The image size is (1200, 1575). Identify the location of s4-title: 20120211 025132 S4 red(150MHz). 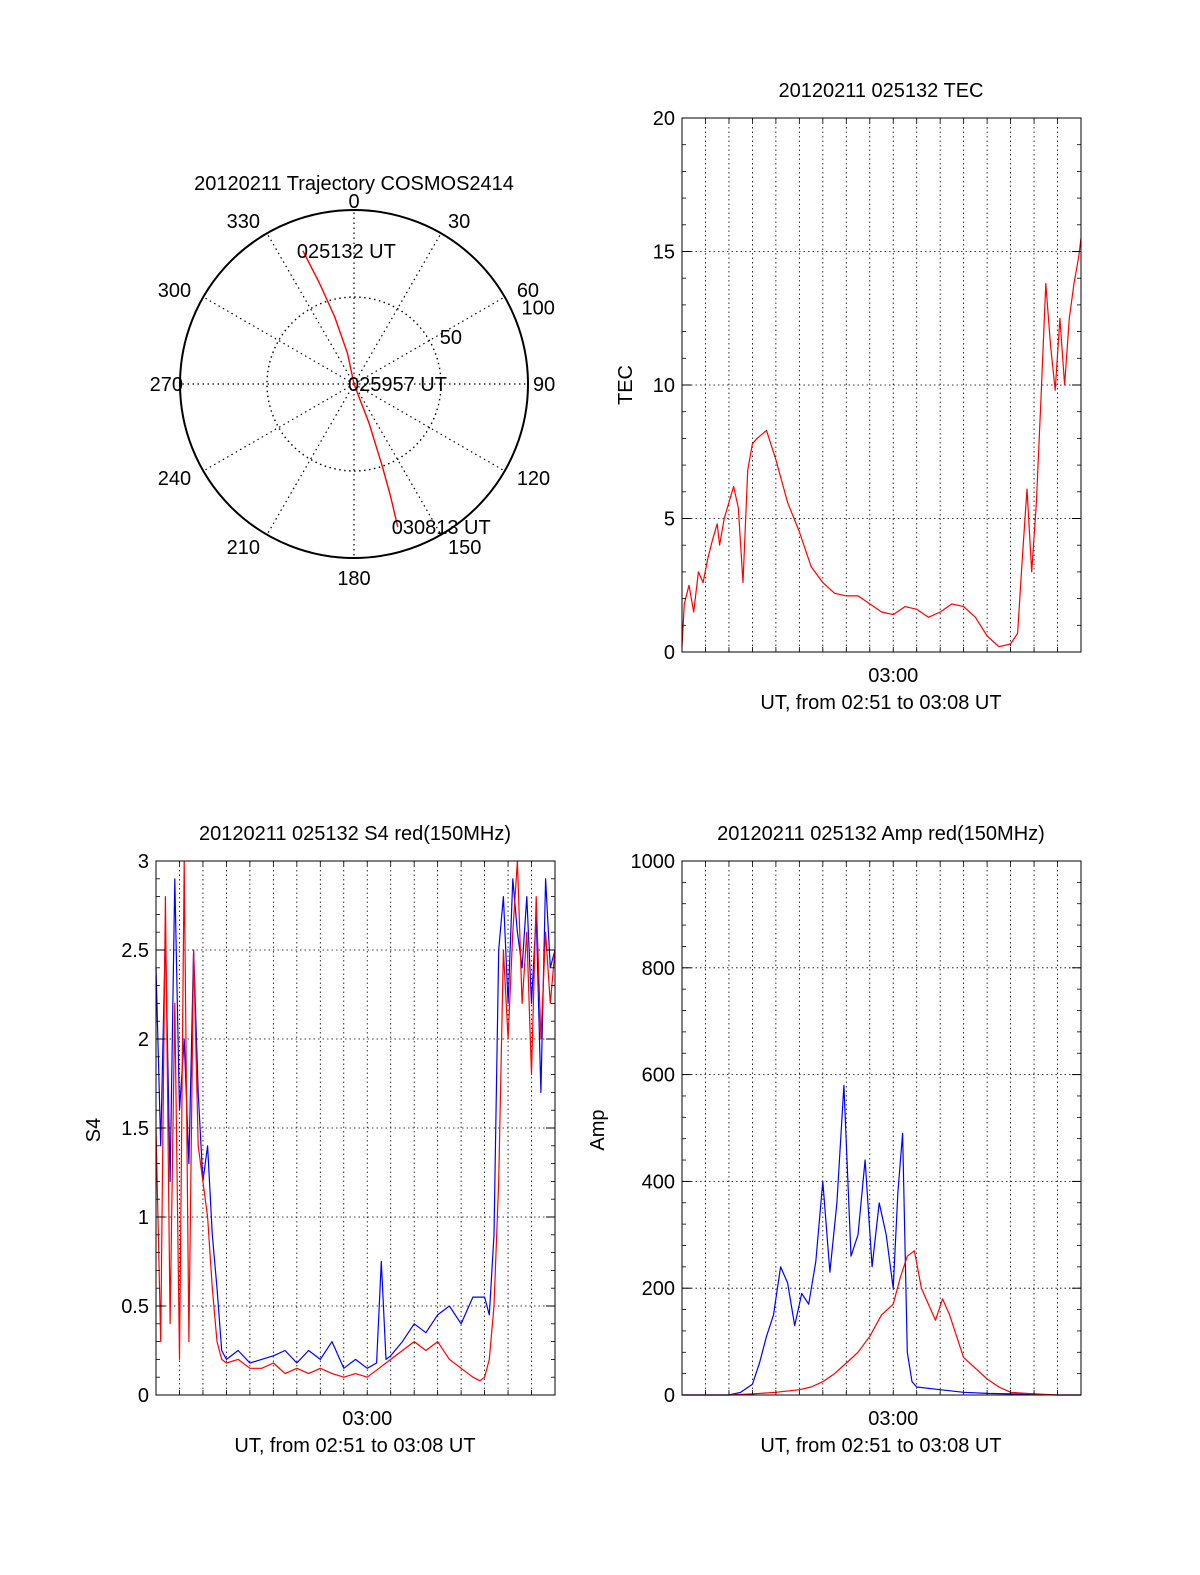
(355, 834).